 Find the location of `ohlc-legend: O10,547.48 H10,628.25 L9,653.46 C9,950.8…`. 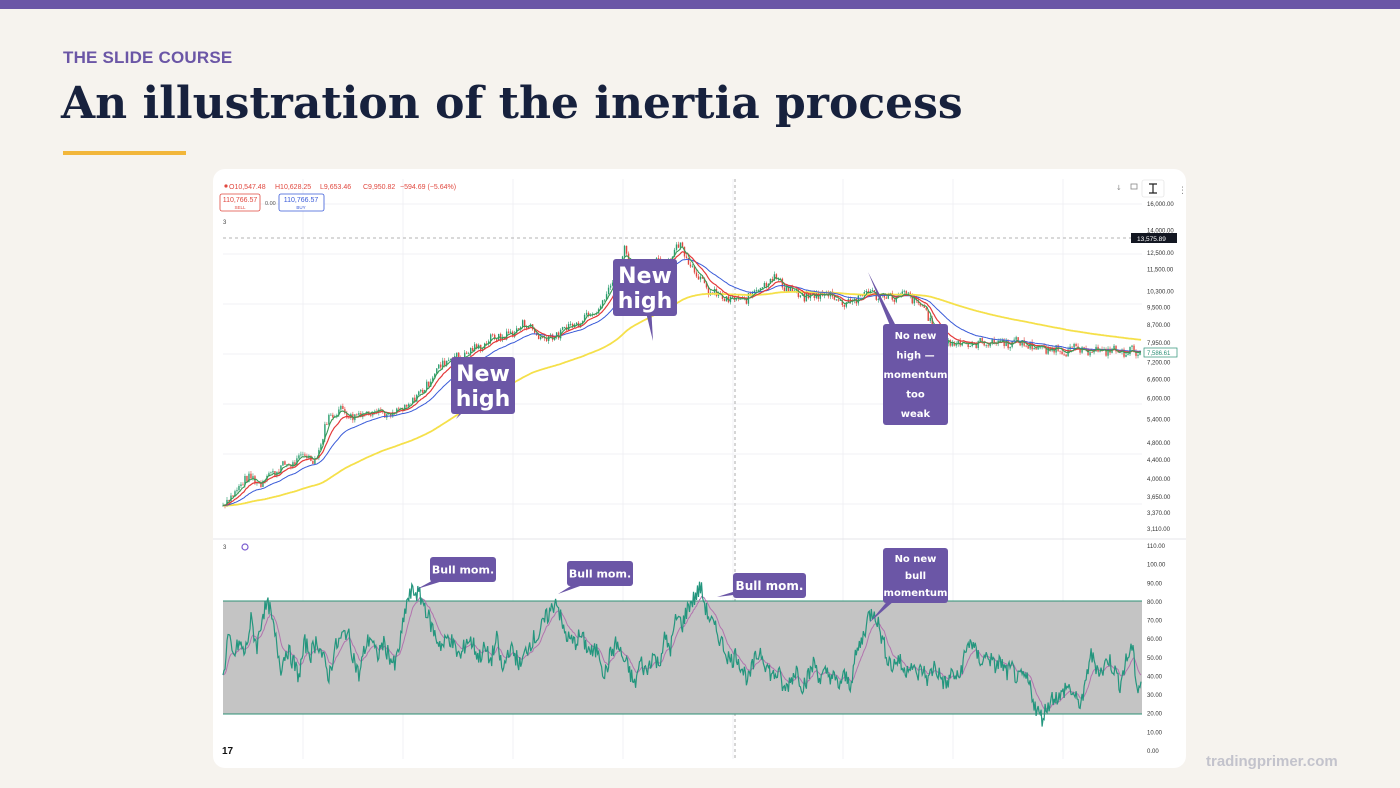

ohlc-legend: O10,547.48 H10,628.25 L9,653.46 C9,950.8… is located at coordinates (340, 187).